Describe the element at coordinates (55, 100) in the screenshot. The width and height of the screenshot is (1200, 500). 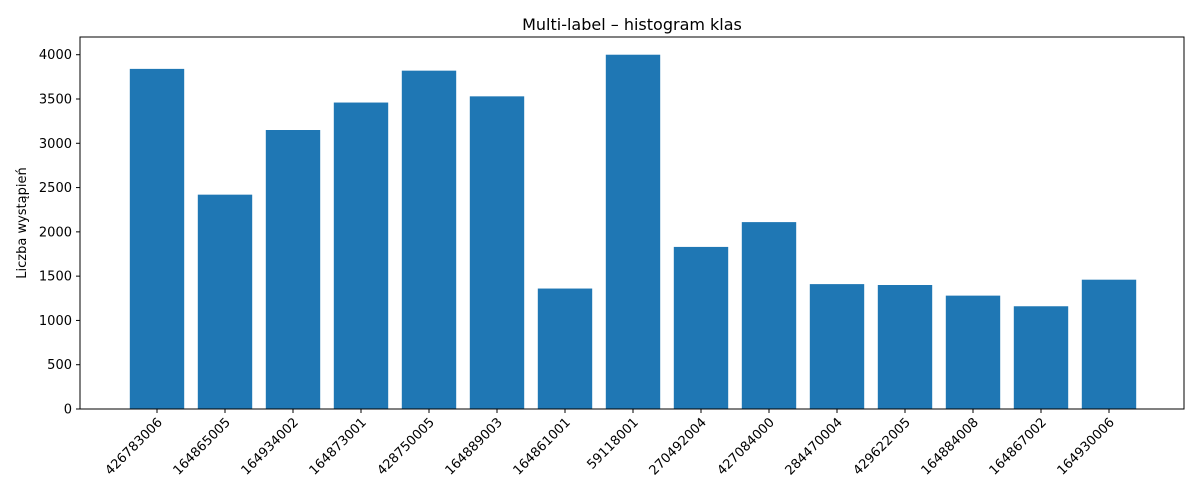
I see `y-tick-label: 3500` at that location.